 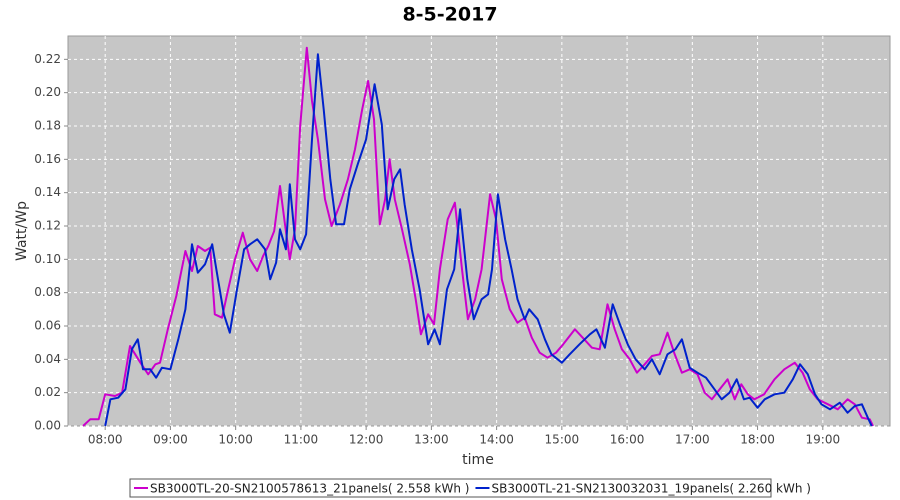 What do you see at coordinates (47, 259) in the screenshot?
I see `y-tick-label: 0.10` at bounding box center [47, 259].